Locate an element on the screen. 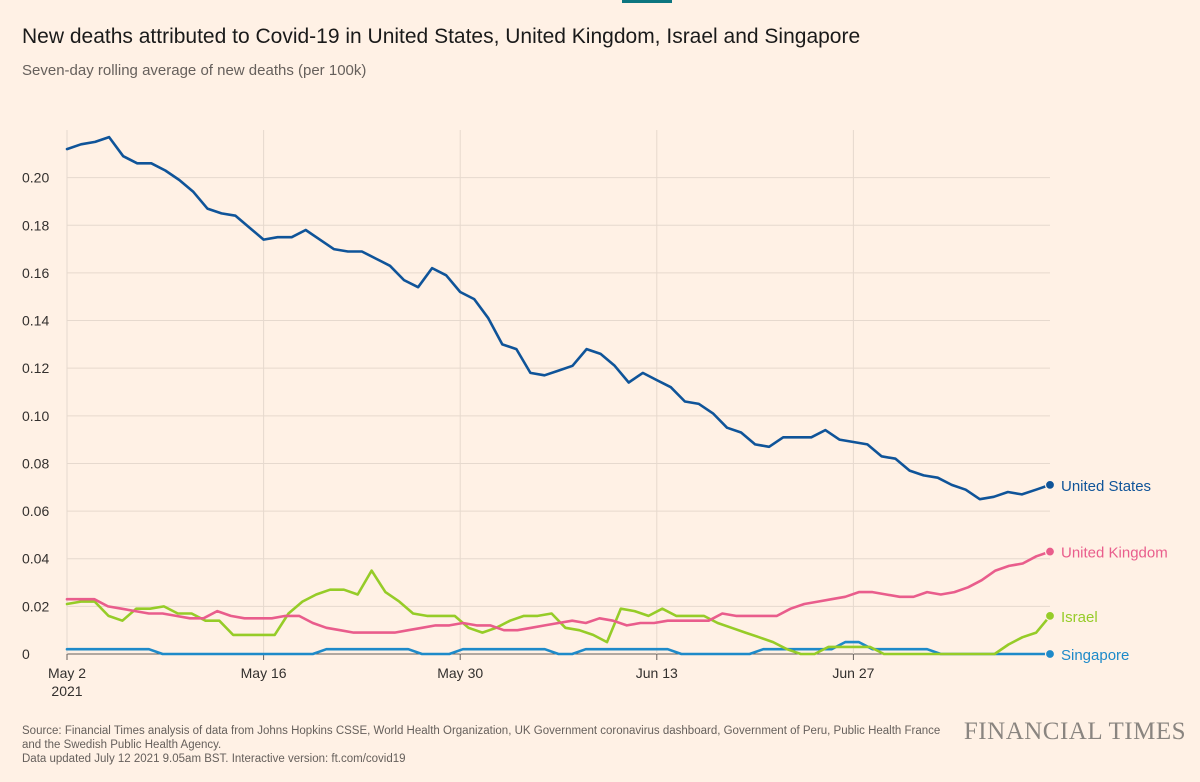 The height and width of the screenshot is (782, 1200). series-end-marker-united-kingdom is located at coordinates (1050, 551).